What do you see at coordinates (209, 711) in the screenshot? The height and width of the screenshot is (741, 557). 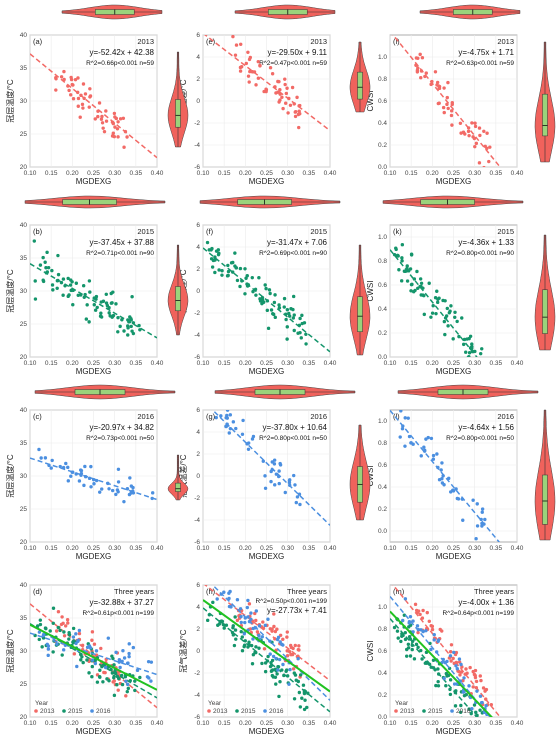 I see `legend-marker-2013` at bounding box center [209, 711].